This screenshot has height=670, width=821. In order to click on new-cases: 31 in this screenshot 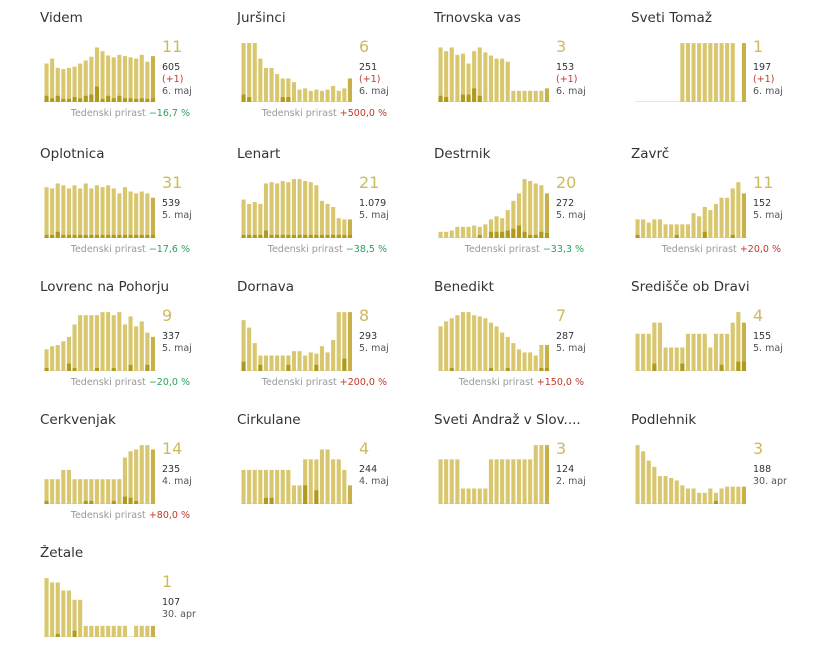, I will do `click(172, 182)`.